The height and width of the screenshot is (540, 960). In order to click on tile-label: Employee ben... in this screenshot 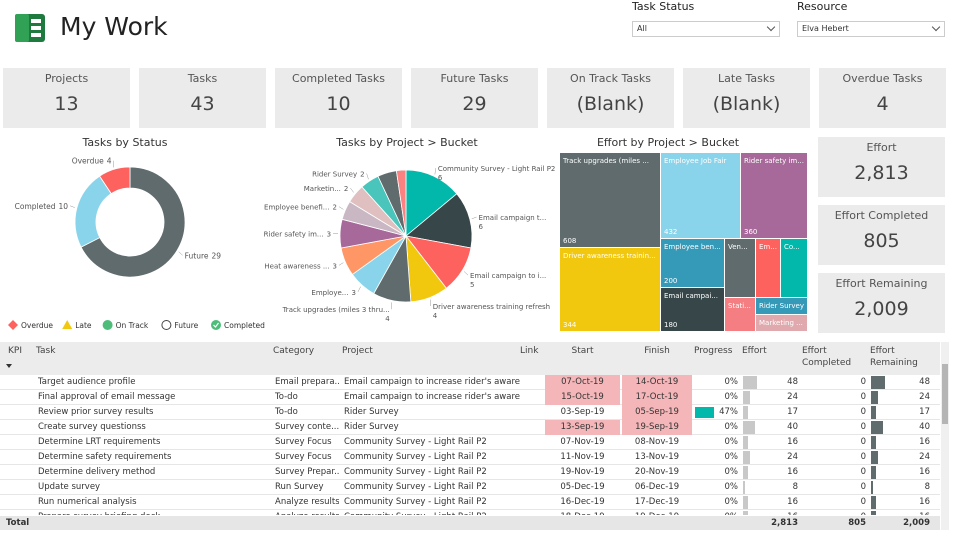, I will do `click(692, 247)`.